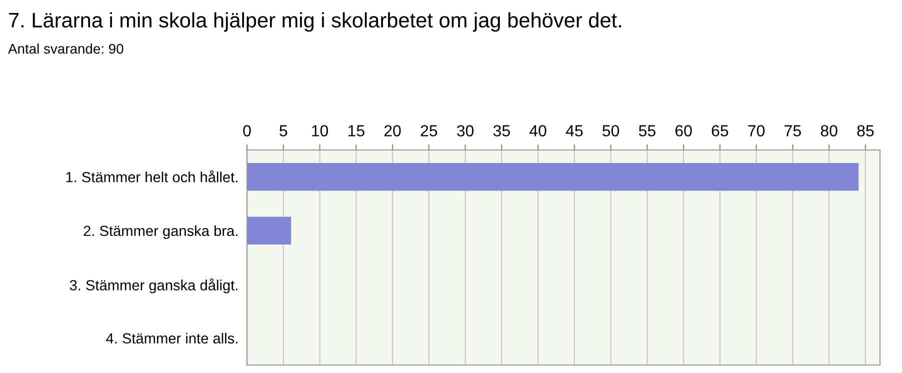  Describe the element at coordinates (247, 130) in the screenshot. I see `x-tick-label: 0` at that location.